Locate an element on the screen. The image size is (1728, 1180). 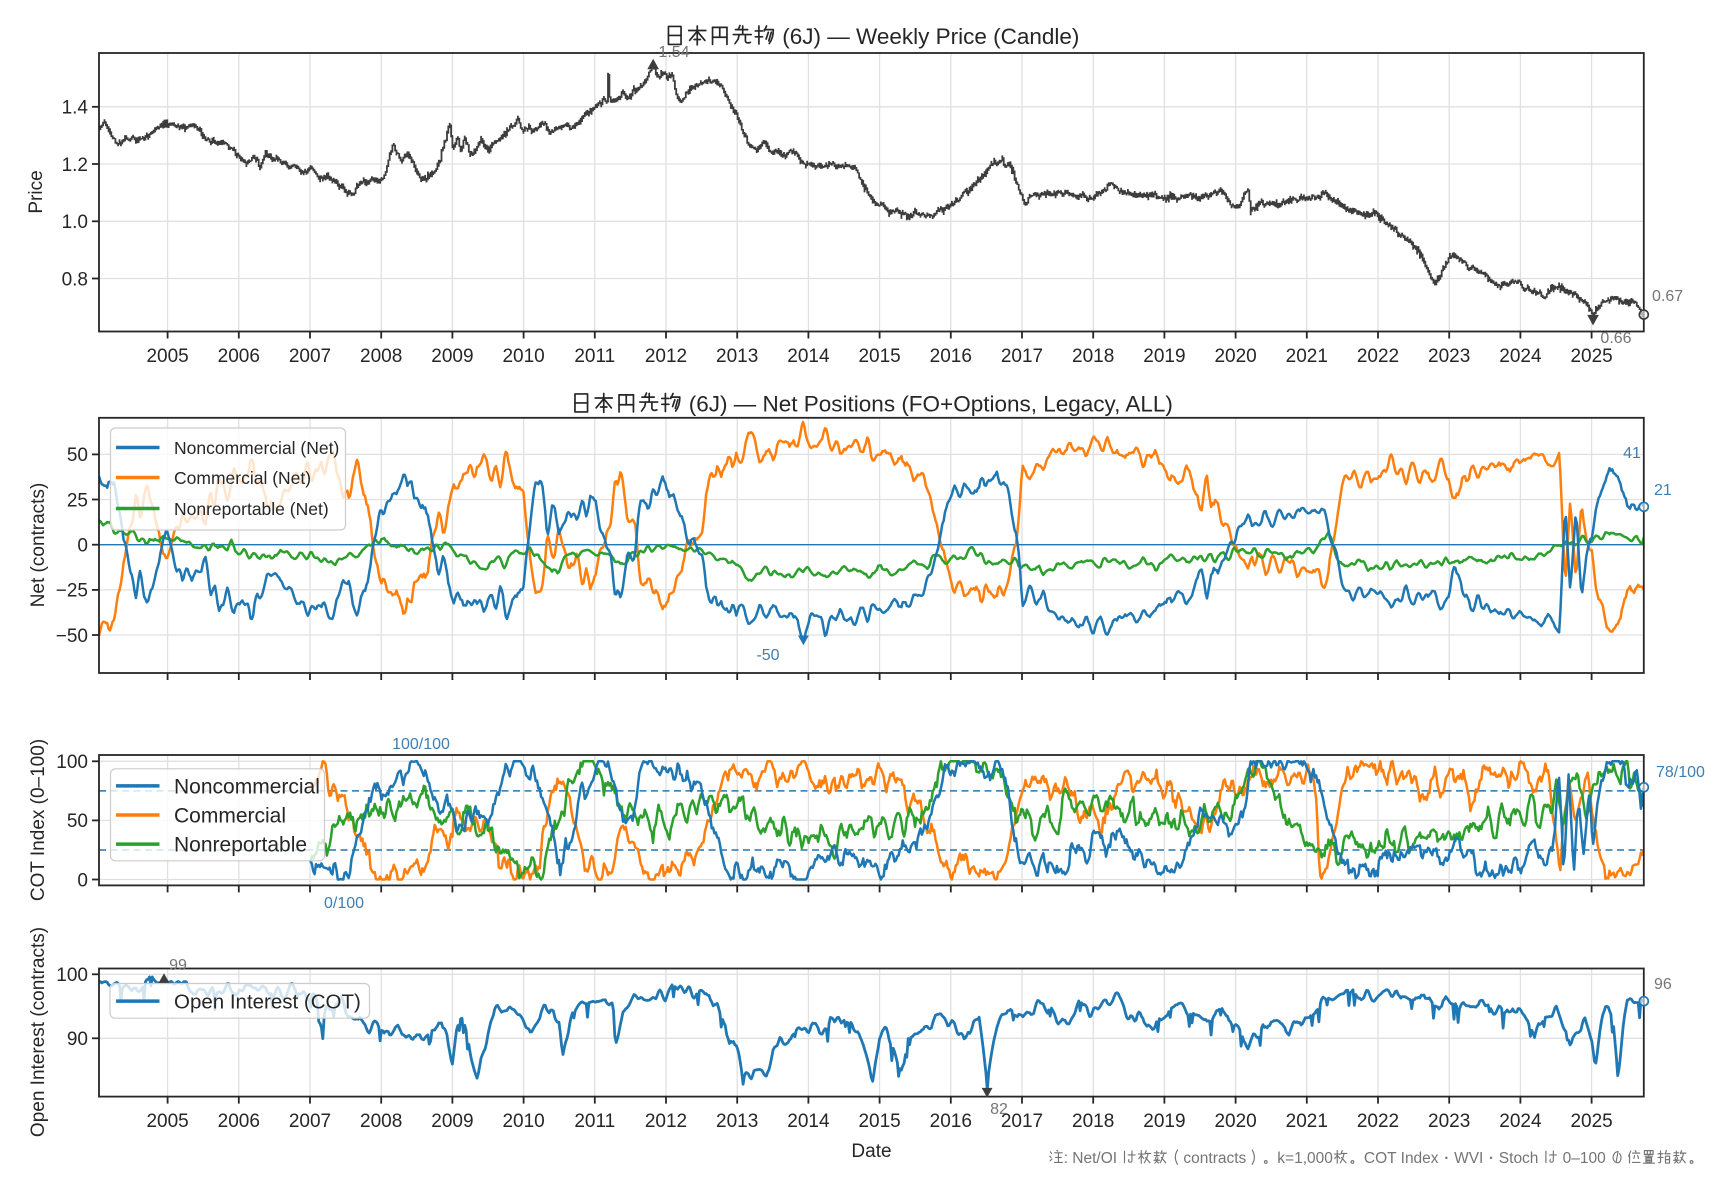
svg-text: WVI is located at coordinates (1468, 1158).